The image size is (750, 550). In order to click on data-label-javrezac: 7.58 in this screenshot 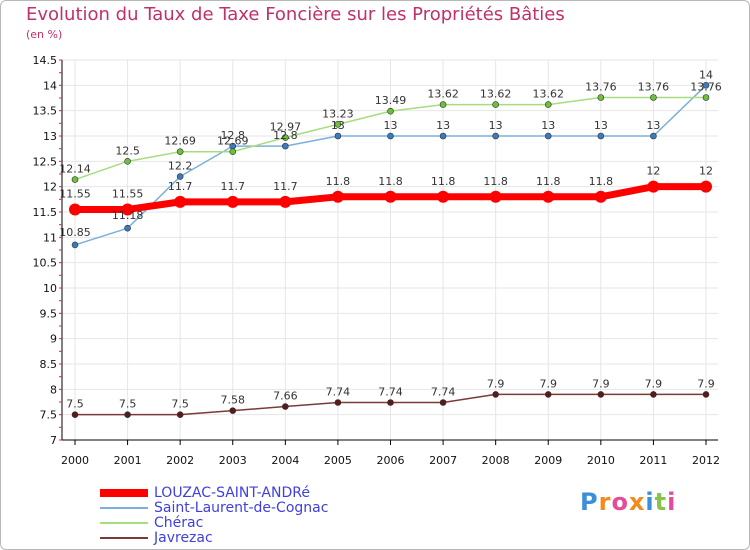, I will do `click(233, 400)`.